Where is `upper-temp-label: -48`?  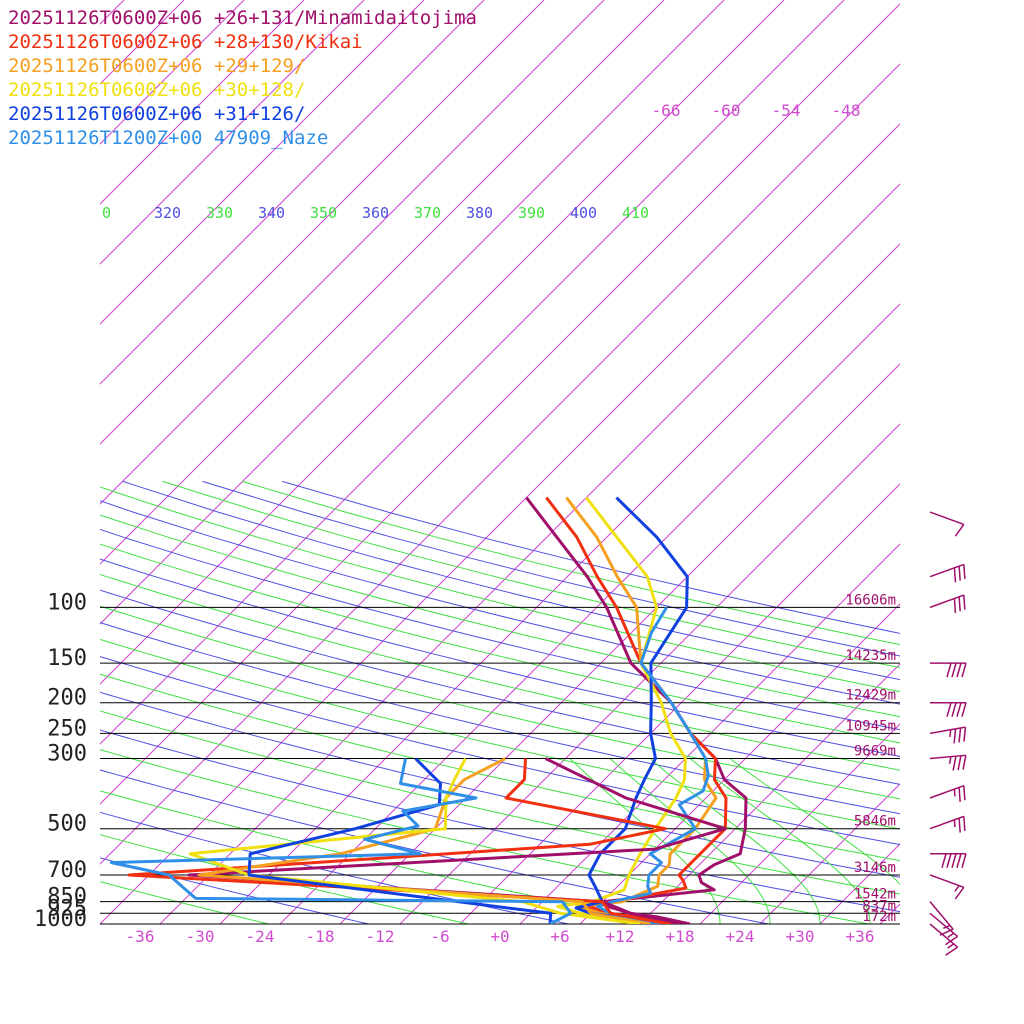 upper-temp-label: -48 is located at coordinates (846, 110).